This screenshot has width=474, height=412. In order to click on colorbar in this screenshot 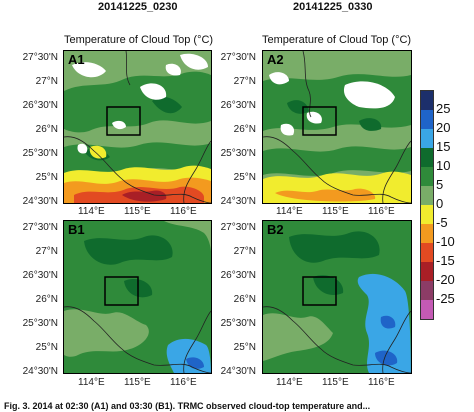, I will do `click(427, 205)`.